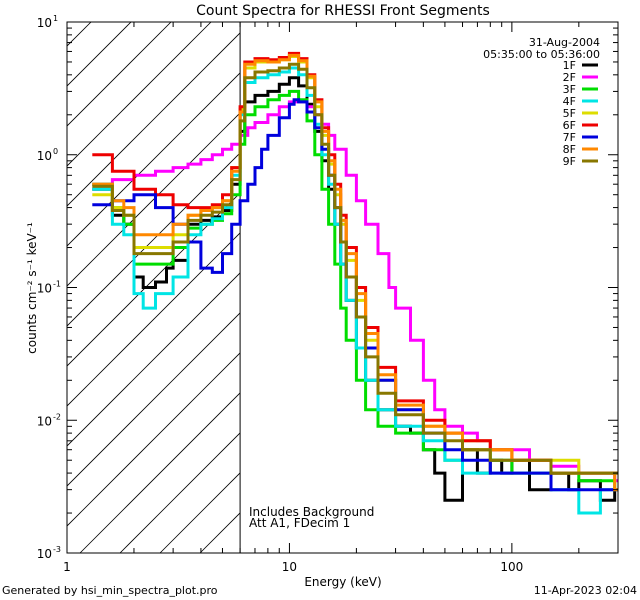 Image resolution: width=640 pixels, height=600 pixels. Describe the element at coordinates (569, 125) in the screenshot. I see `legend-label-6F: 6F` at that location.